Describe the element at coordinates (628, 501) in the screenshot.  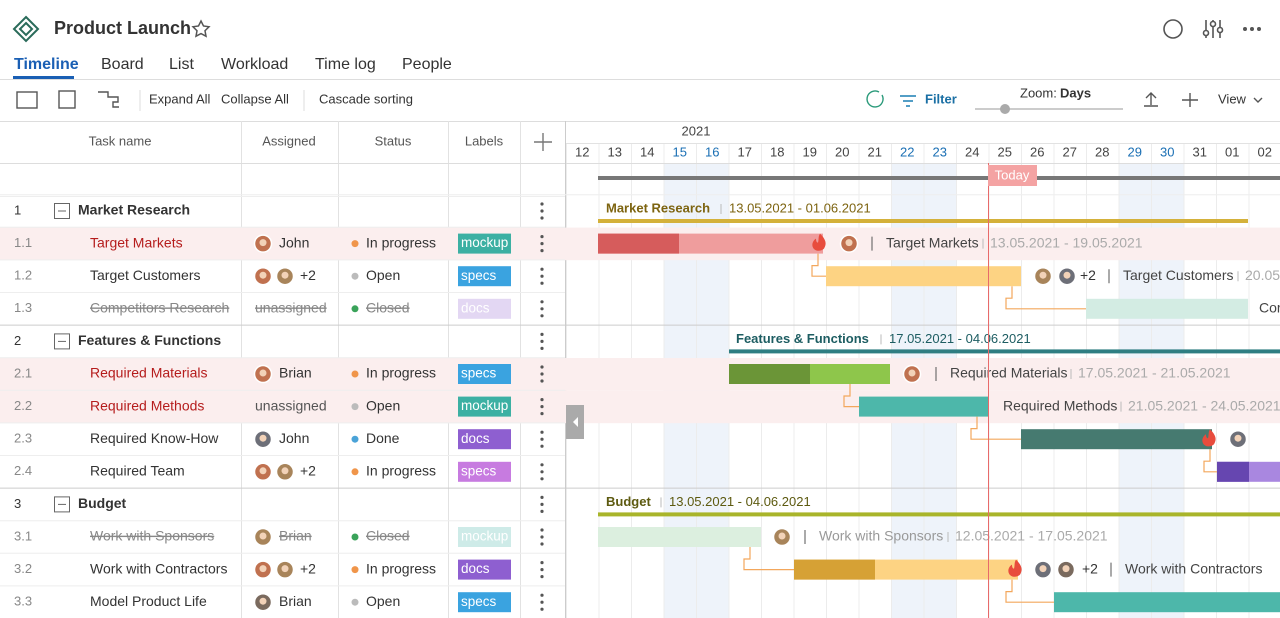
I see `summary-label: Budget` at that location.